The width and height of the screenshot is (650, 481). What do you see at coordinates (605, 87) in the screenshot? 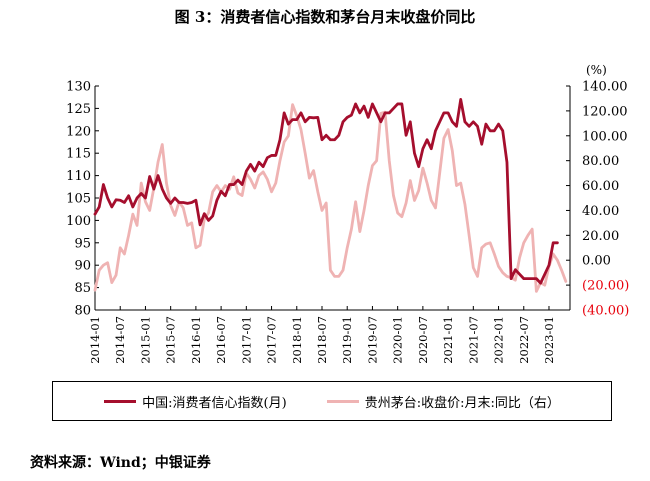
I see `right-axis-tick-label: 140.00` at bounding box center [605, 87].